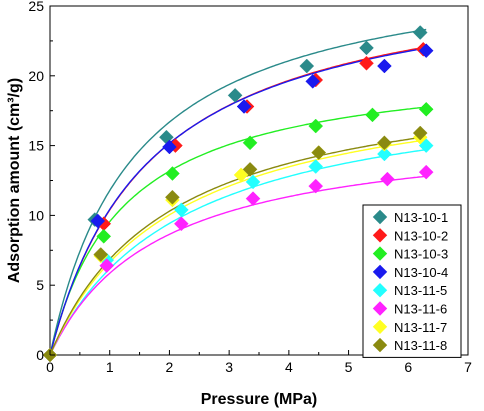 This screenshot has height=411, width=484. I want to click on x-tick-label: 2, so click(170, 367).